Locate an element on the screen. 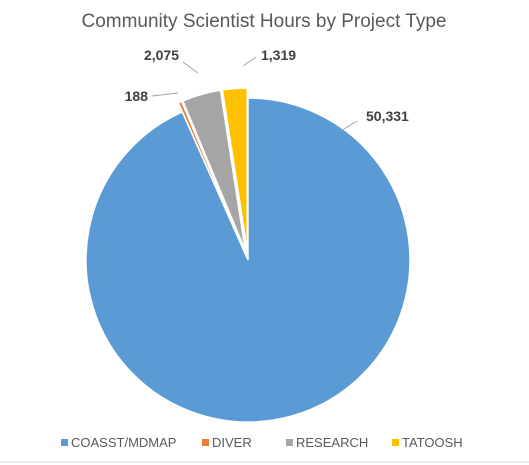 Image resolution: width=529 pixels, height=465 pixels. data-labels: 50,331 188 2,075 1,319 is located at coordinates (267, 85).